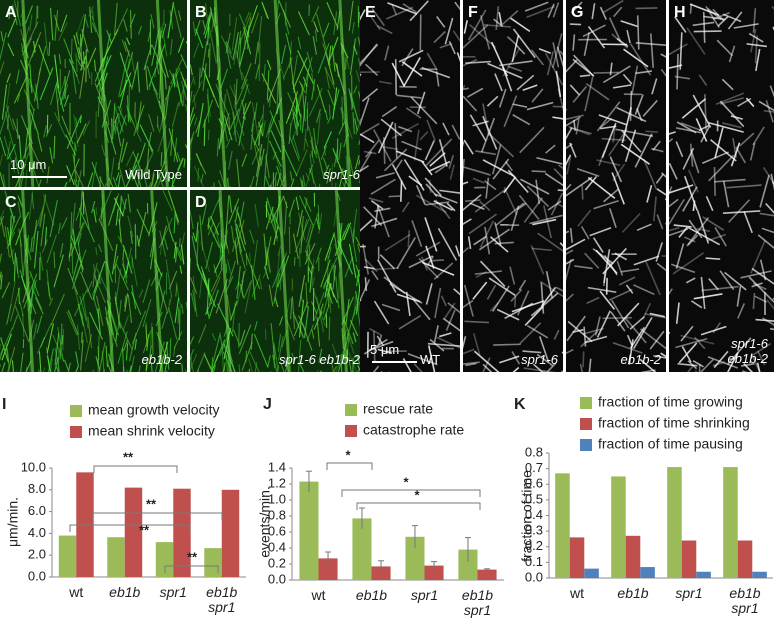 The image size is (774, 619). What do you see at coordinates (162, 93) in the screenshot?
I see `cell-wall` at bounding box center [162, 93].